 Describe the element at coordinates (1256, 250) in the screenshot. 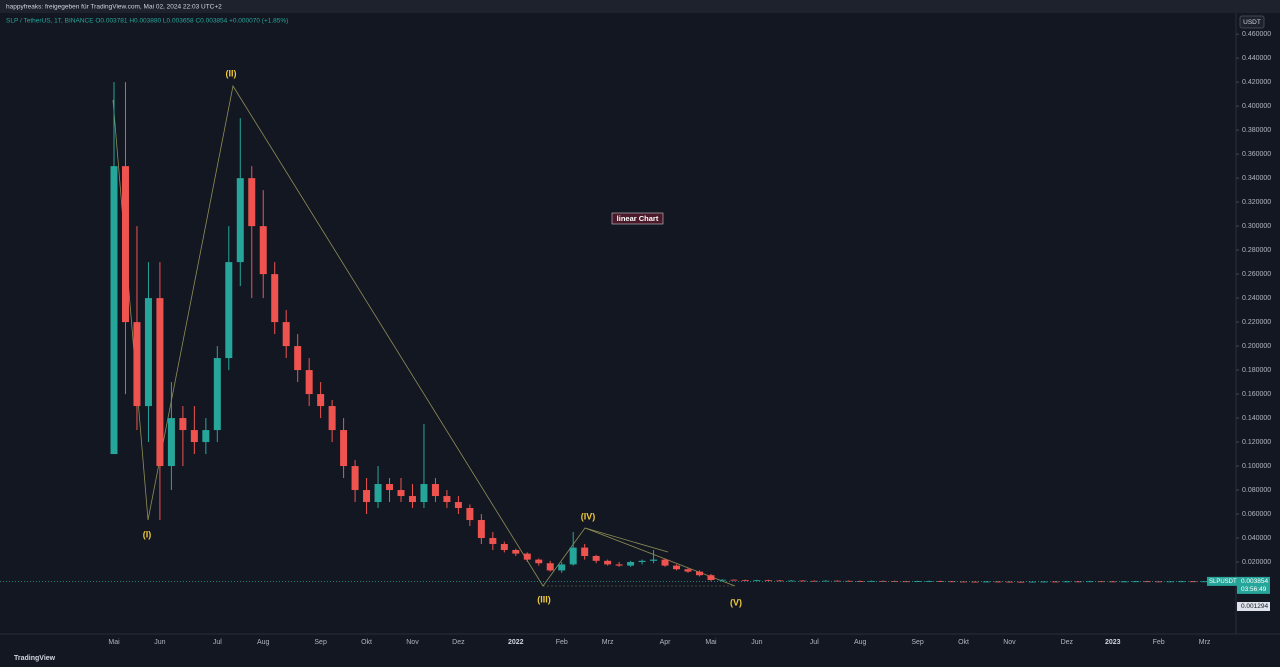

I see `y-tick-label: 0.280000` at that location.